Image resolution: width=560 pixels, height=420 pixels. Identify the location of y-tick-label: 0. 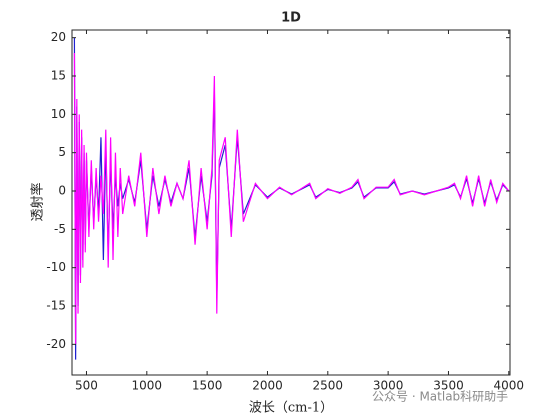
(62, 191).